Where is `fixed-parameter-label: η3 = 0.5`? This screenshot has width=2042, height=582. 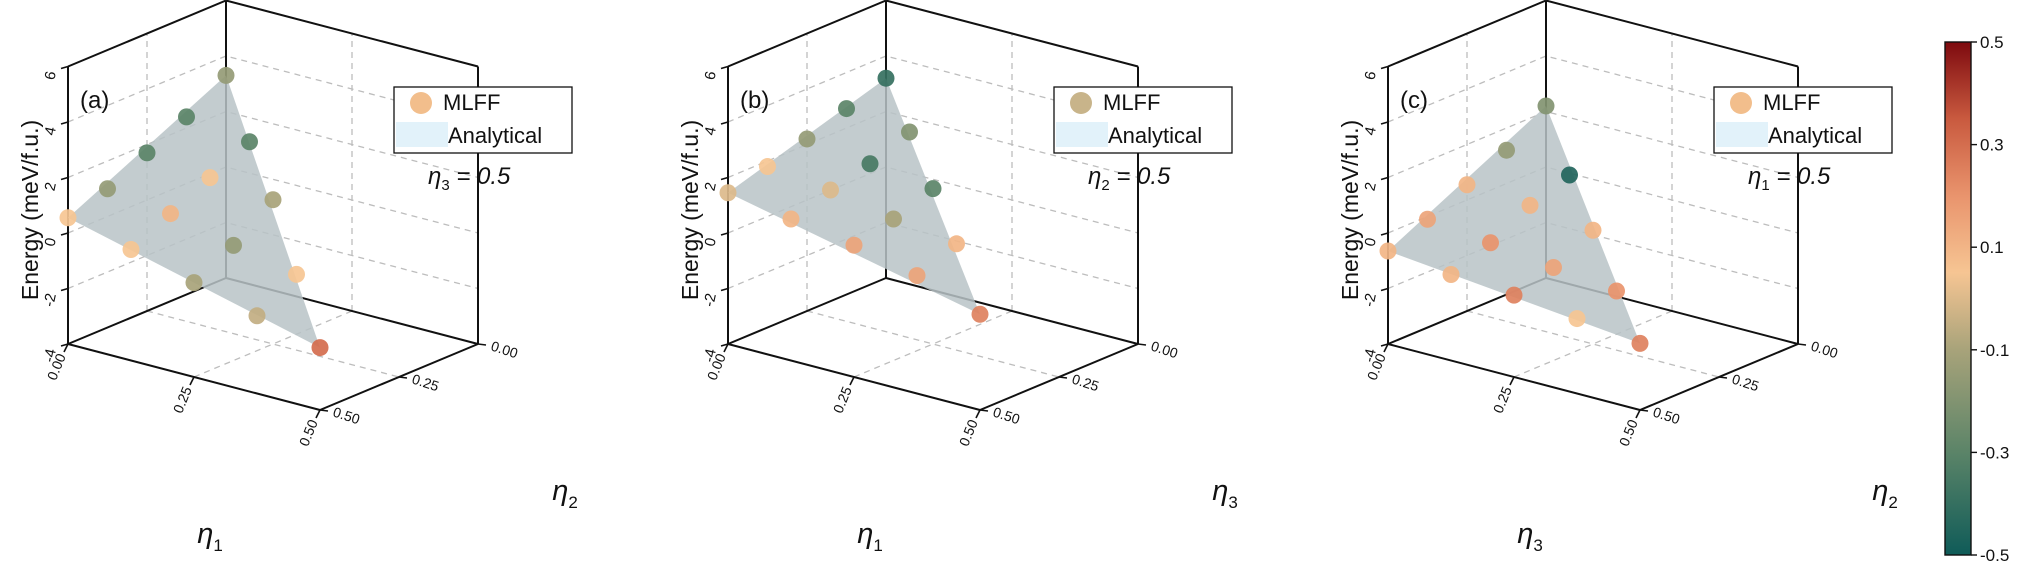 fixed-parameter-label: η3 = 0.5 is located at coordinates (469, 178).